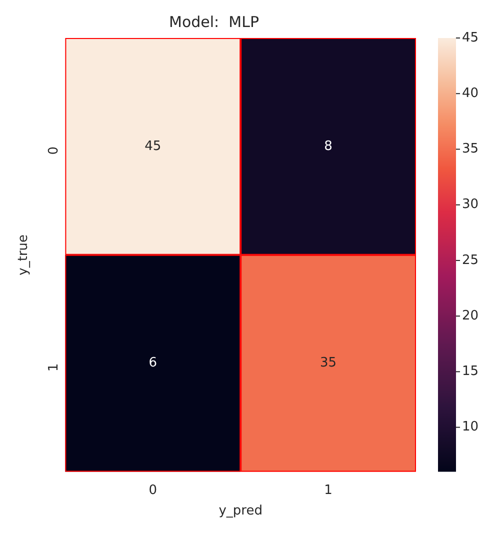  I want to click on color-bar-label: 35, so click(470, 149).